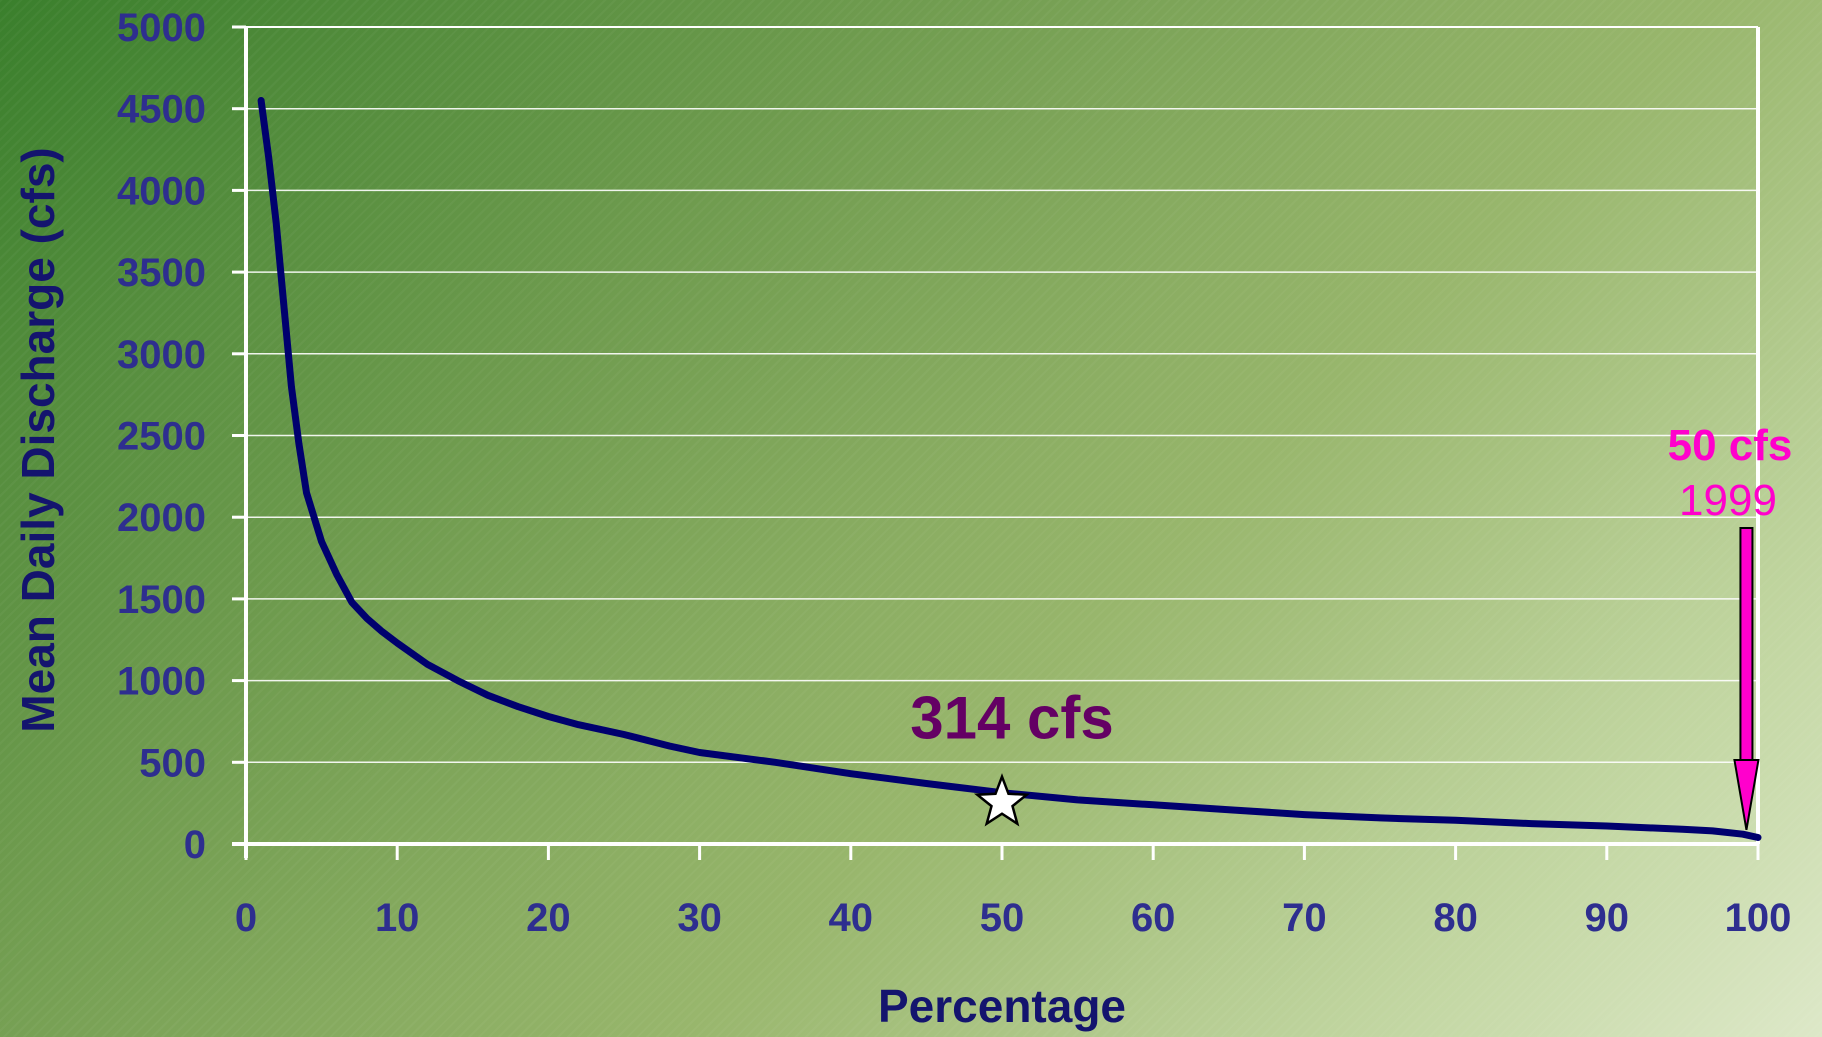 The height and width of the screenshot is (1037, 1822). I want to click on y-tick-label-2500: 2500, so click(161, 437).